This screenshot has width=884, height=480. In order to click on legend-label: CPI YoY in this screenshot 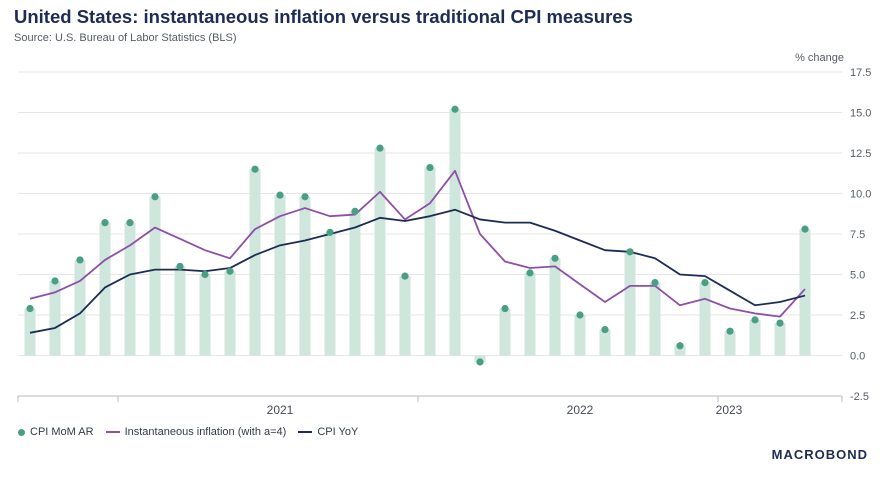, I will do `click(338, 432)`.